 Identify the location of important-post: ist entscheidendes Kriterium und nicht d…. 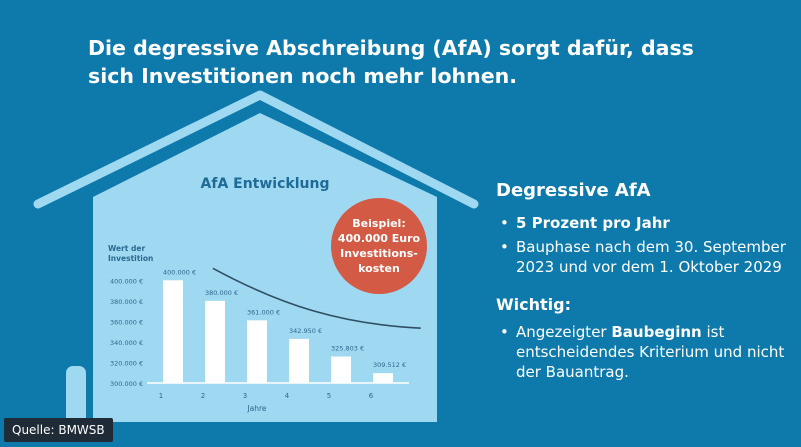
(650, 352).